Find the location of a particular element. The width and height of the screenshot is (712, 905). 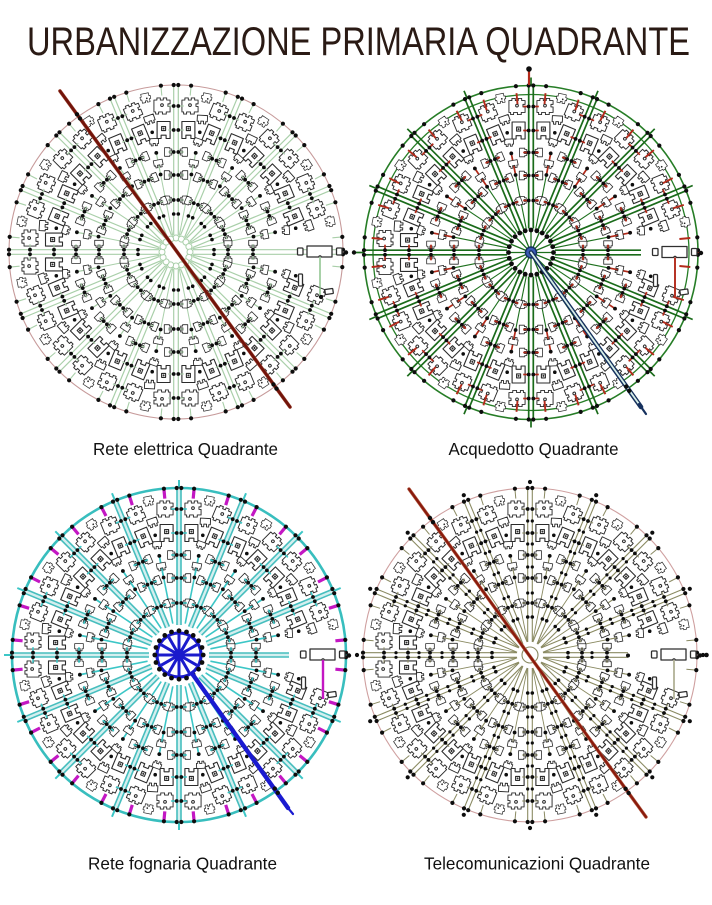

svg-text:URBANIZZAZIONE PRIMARIA QUADRA: URBANIZZAZIONE PRIMARIA QUADRANTE is located at coordinates (358, 42).